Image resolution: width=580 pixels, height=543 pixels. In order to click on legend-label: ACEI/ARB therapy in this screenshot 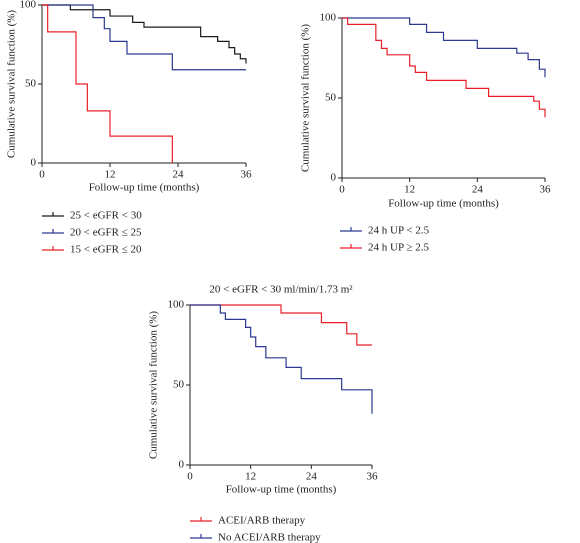, I will do `click(262, 521)`.